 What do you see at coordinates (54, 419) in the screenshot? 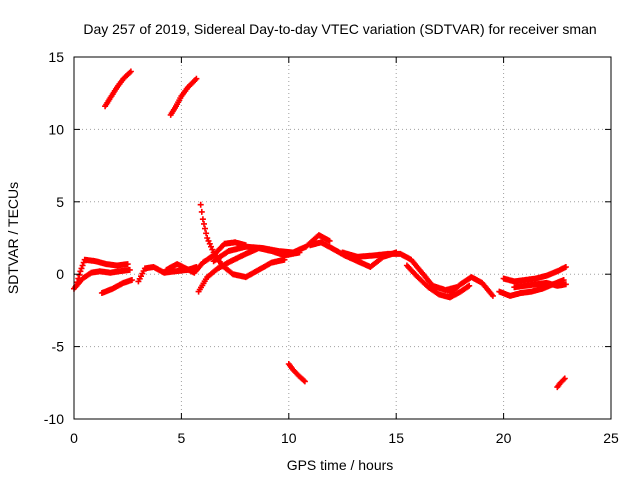
I see `y-tick-label: -10` at bounding box center [54, 419].